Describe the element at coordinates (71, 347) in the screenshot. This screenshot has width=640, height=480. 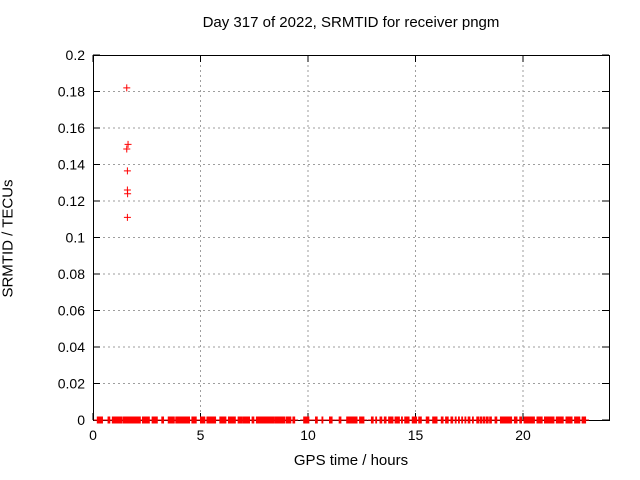
I see `y-tick-label: 0.04` at that location.